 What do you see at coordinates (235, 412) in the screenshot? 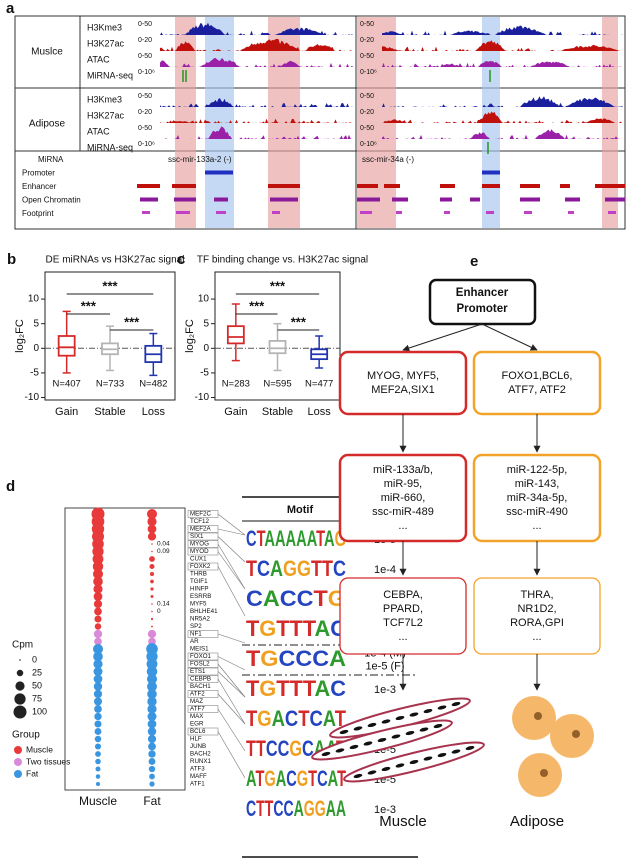
I see `x-tick-label: Gain` at bounding box center [235, 412].